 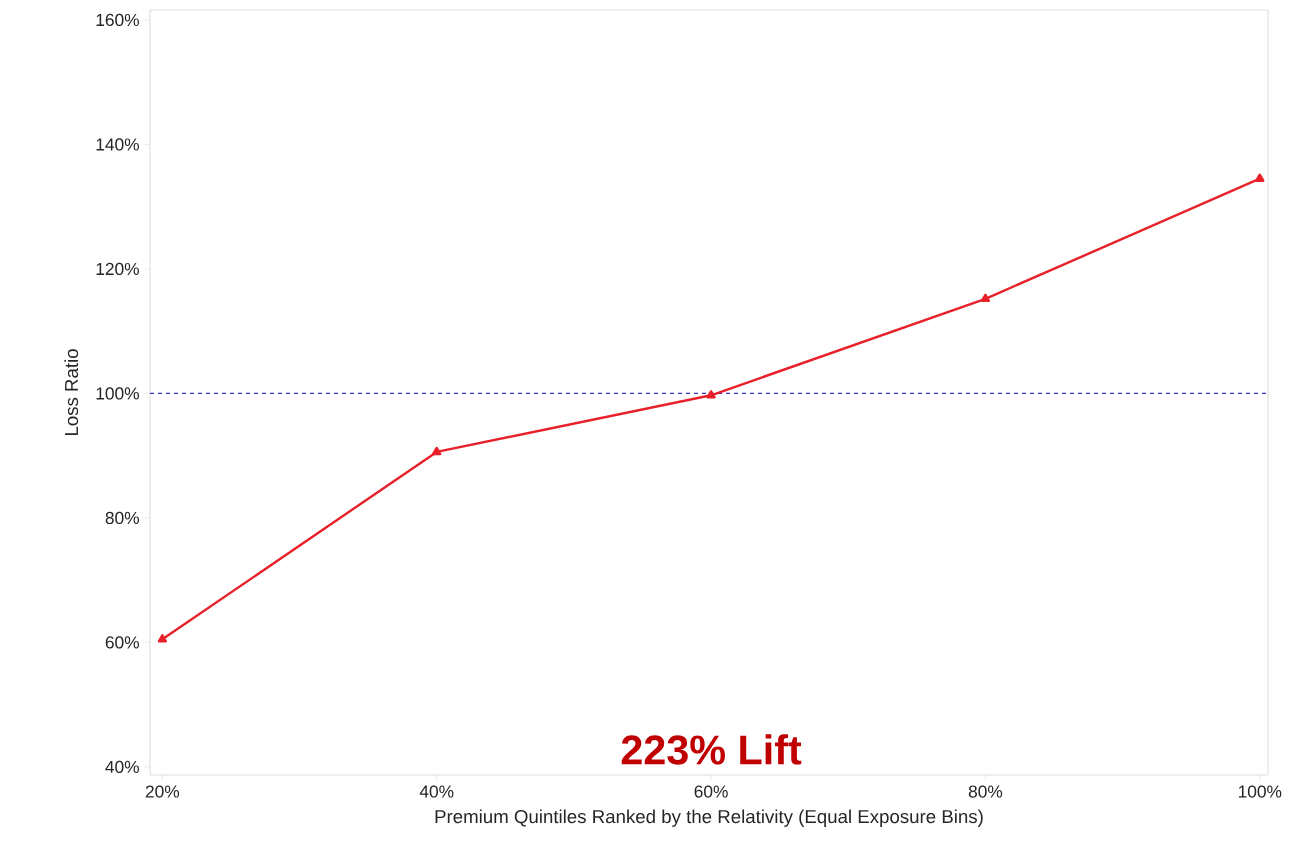 I want to click on x-tick-label: 80%, so click(x=985, y=791).